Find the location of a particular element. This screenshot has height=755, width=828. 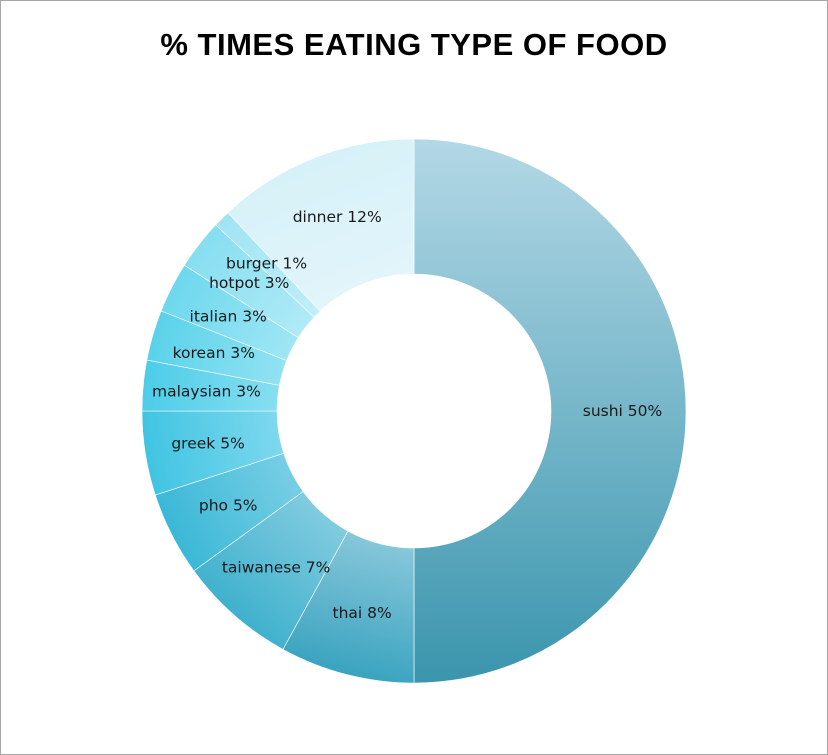

label-pho: pho 5% is located at coordinates (228, 506).